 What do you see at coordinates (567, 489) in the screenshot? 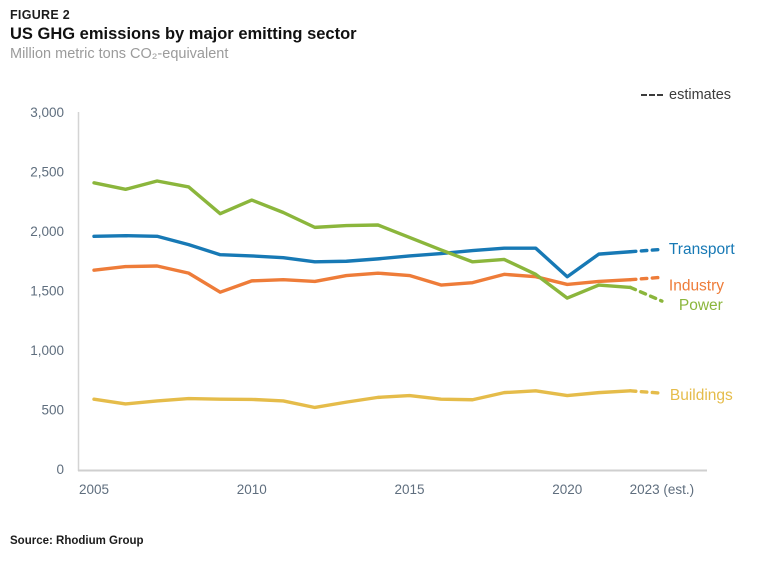
I see `x-axis-tick-label: 2020` at bounding box center [567, 489].